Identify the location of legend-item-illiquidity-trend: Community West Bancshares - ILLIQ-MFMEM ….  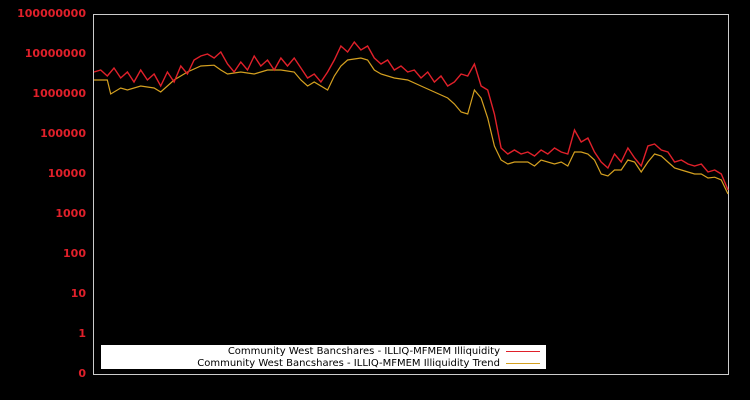
(368, 363).